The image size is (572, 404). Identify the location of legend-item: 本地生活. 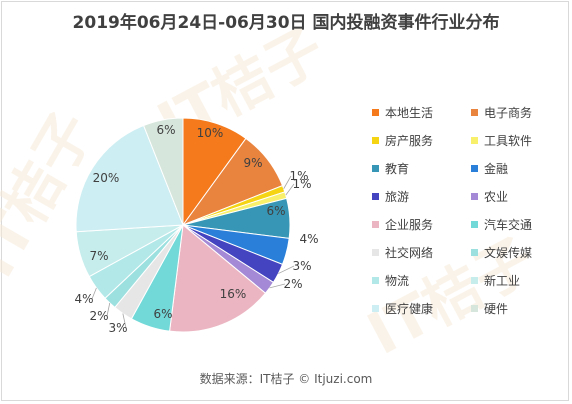
(402, 112).